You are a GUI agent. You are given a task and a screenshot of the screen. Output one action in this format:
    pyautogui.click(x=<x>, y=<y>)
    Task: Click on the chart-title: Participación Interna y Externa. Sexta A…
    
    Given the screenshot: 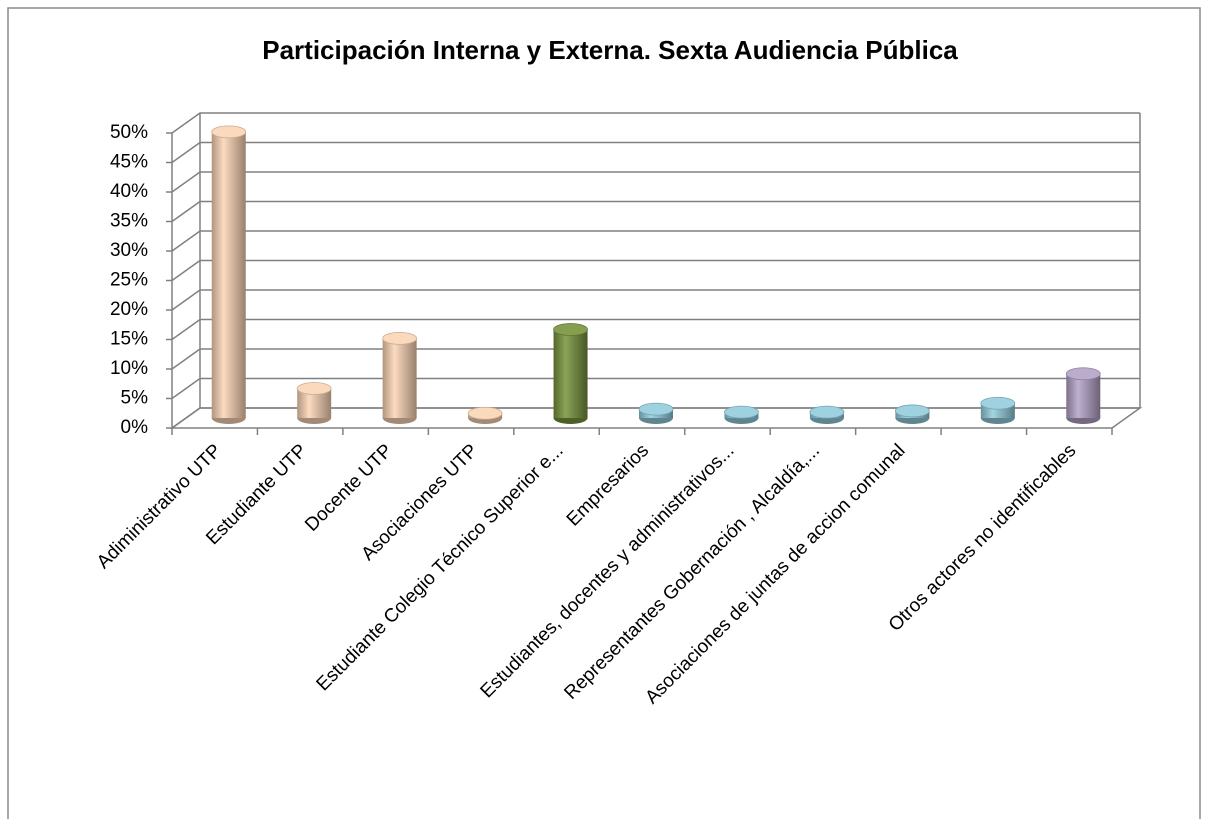 What is the action you would take?
    pyautogui.click(x=610, y=50)
    